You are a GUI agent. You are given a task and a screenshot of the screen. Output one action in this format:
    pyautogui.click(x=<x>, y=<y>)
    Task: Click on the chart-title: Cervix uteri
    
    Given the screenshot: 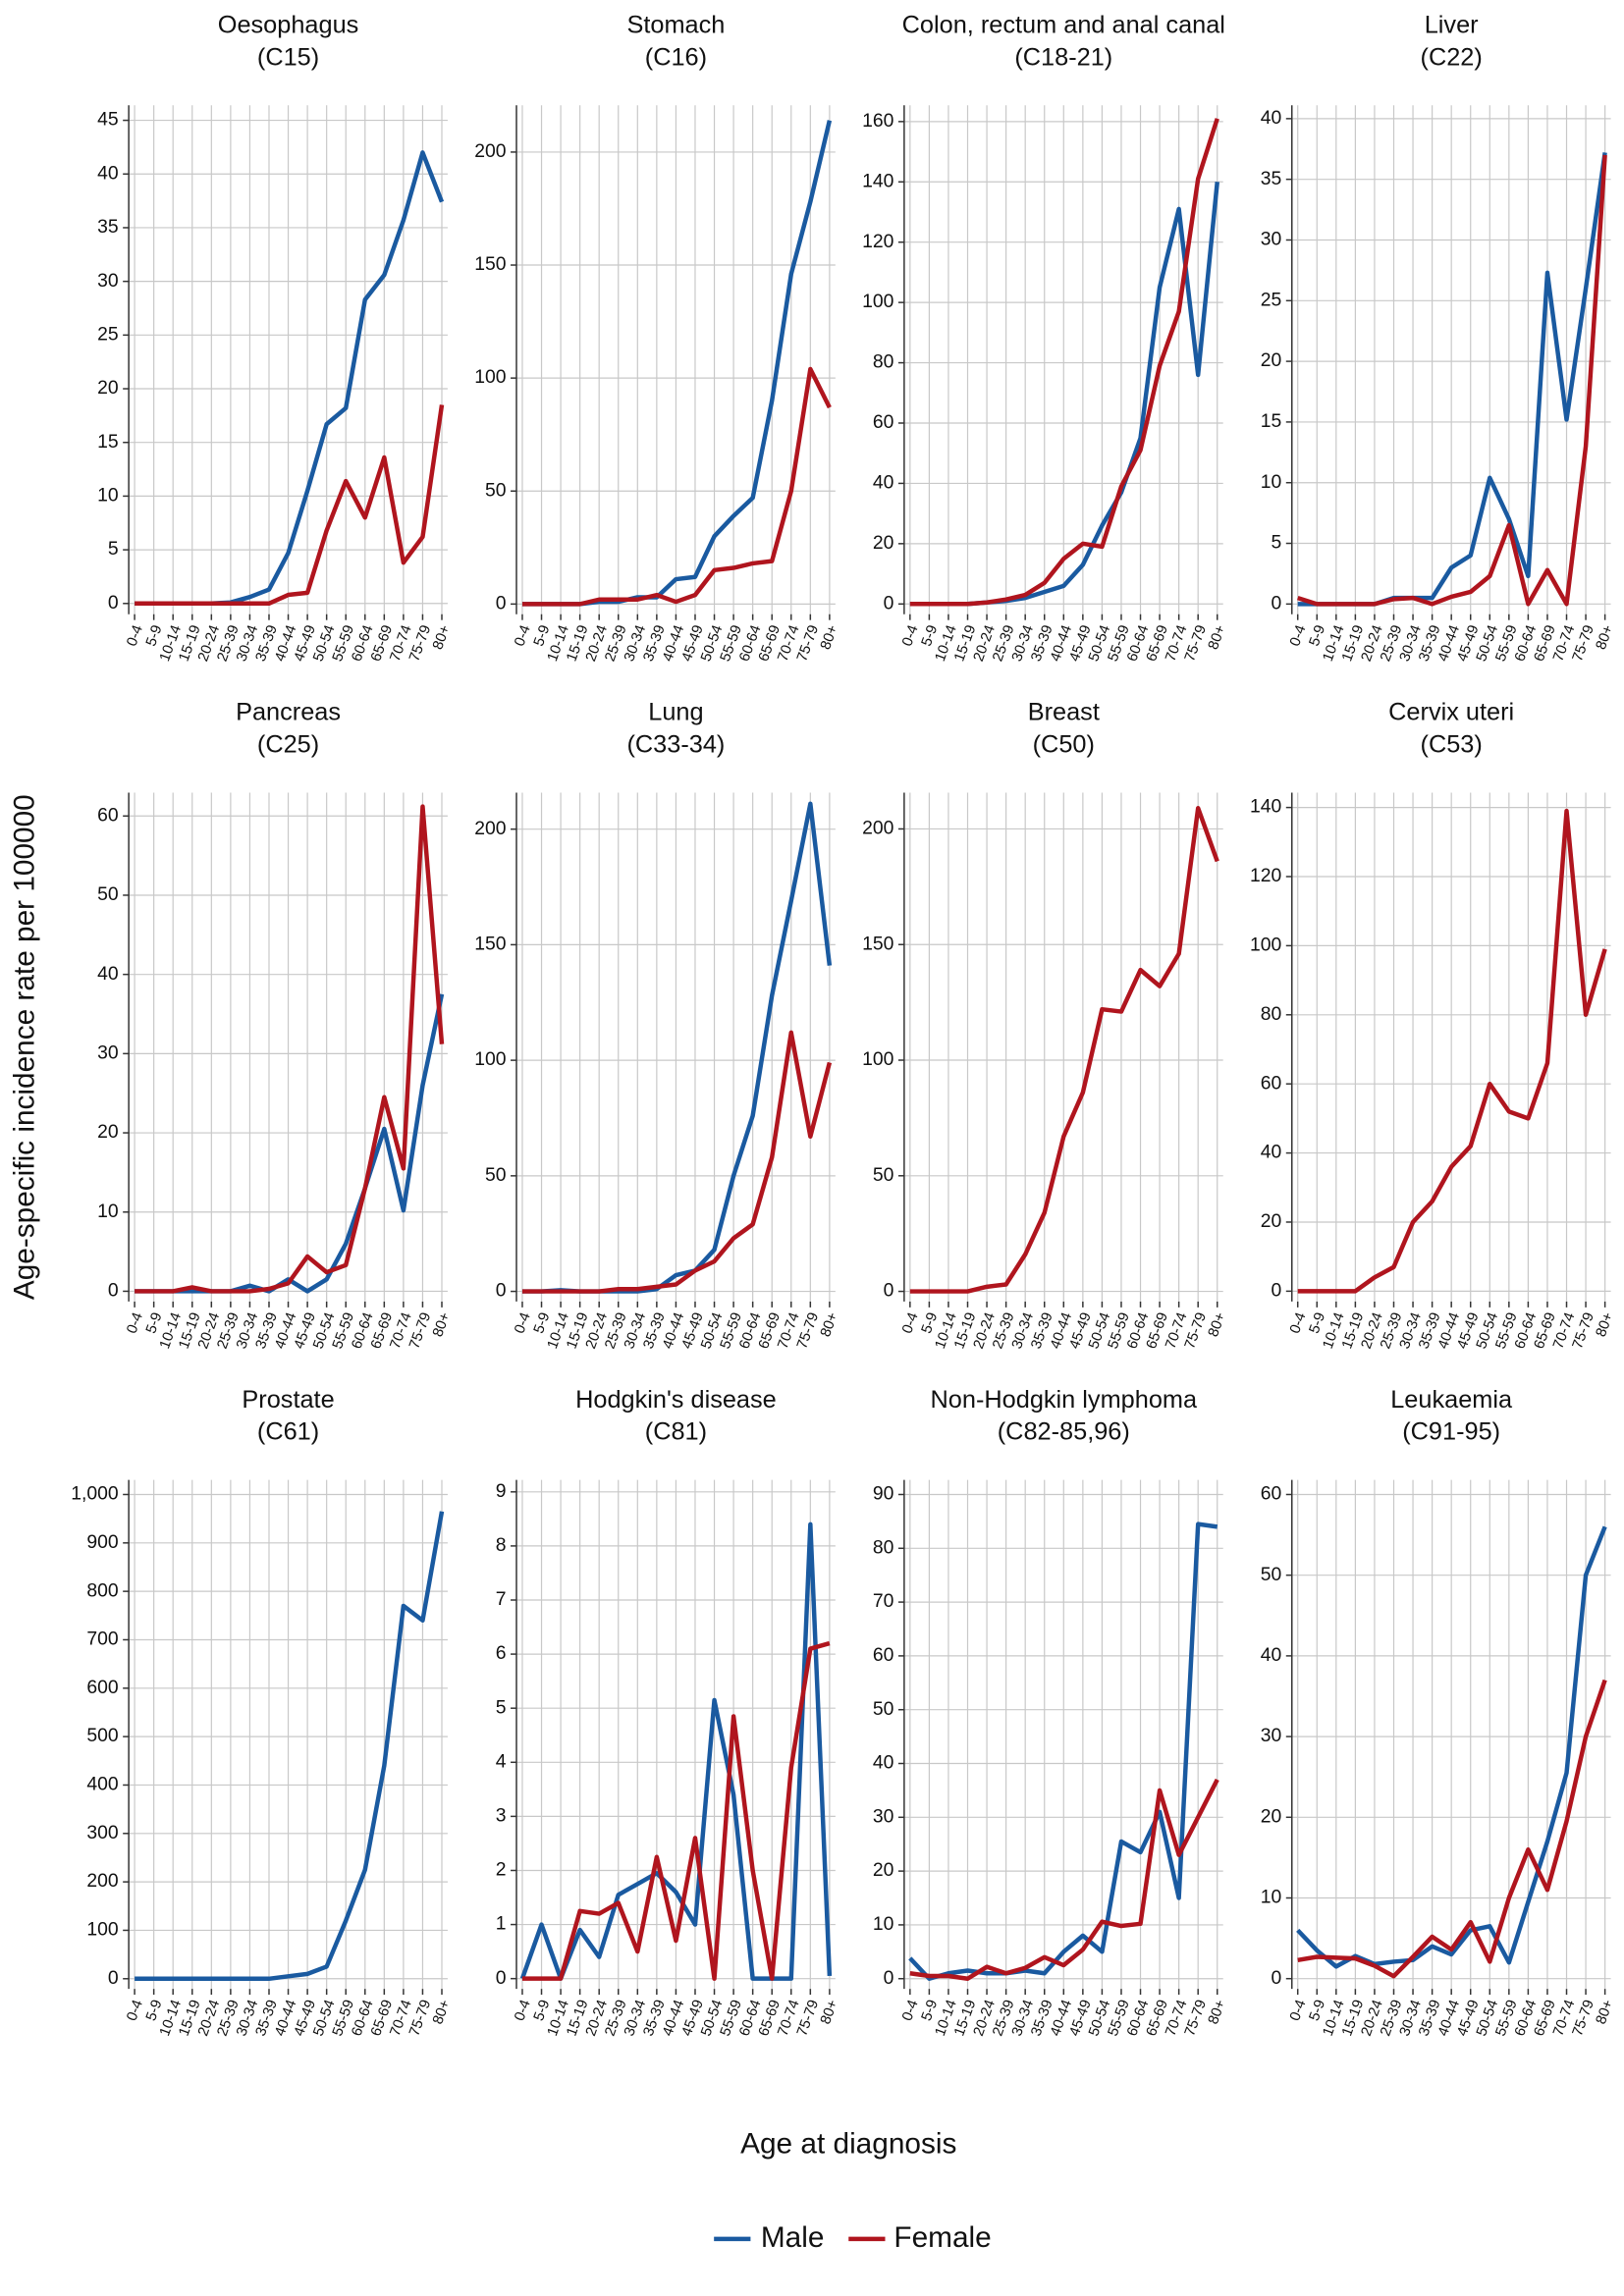 What is the action you would take?
    pyautogui.click(x=1451, y=713)
    